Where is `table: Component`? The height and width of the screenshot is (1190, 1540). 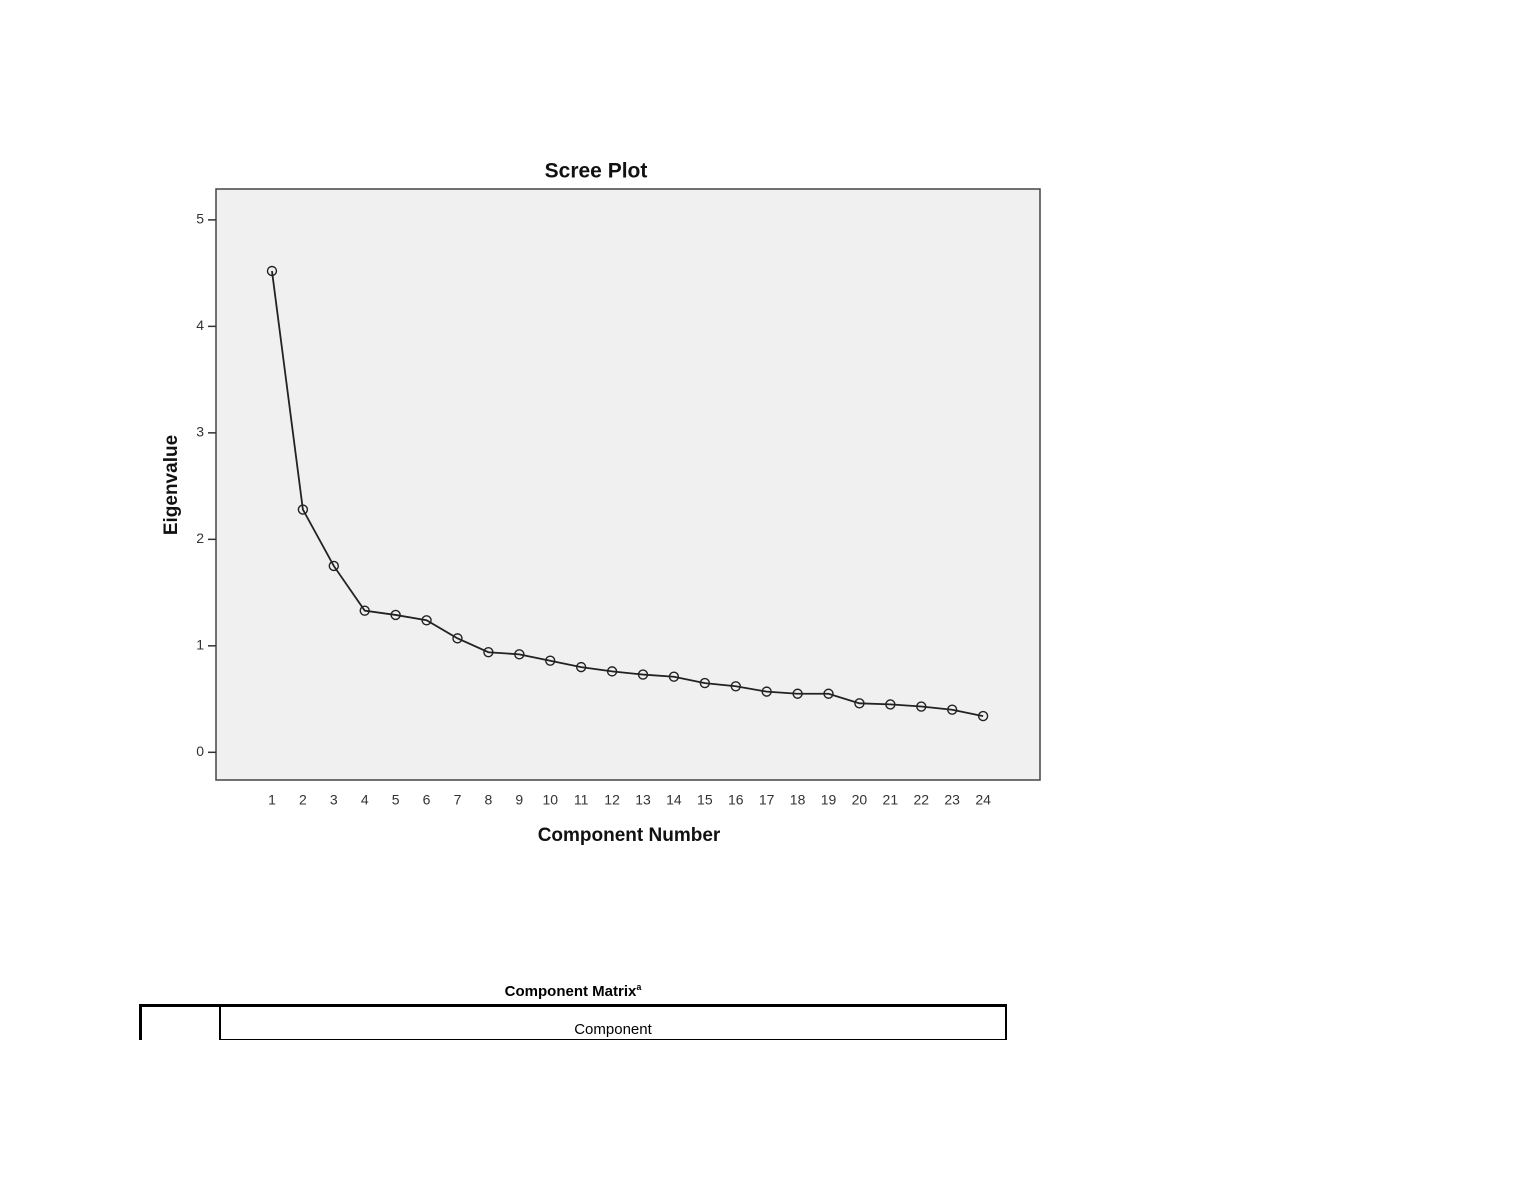
table: Component is located at coordinates (573, 1022).